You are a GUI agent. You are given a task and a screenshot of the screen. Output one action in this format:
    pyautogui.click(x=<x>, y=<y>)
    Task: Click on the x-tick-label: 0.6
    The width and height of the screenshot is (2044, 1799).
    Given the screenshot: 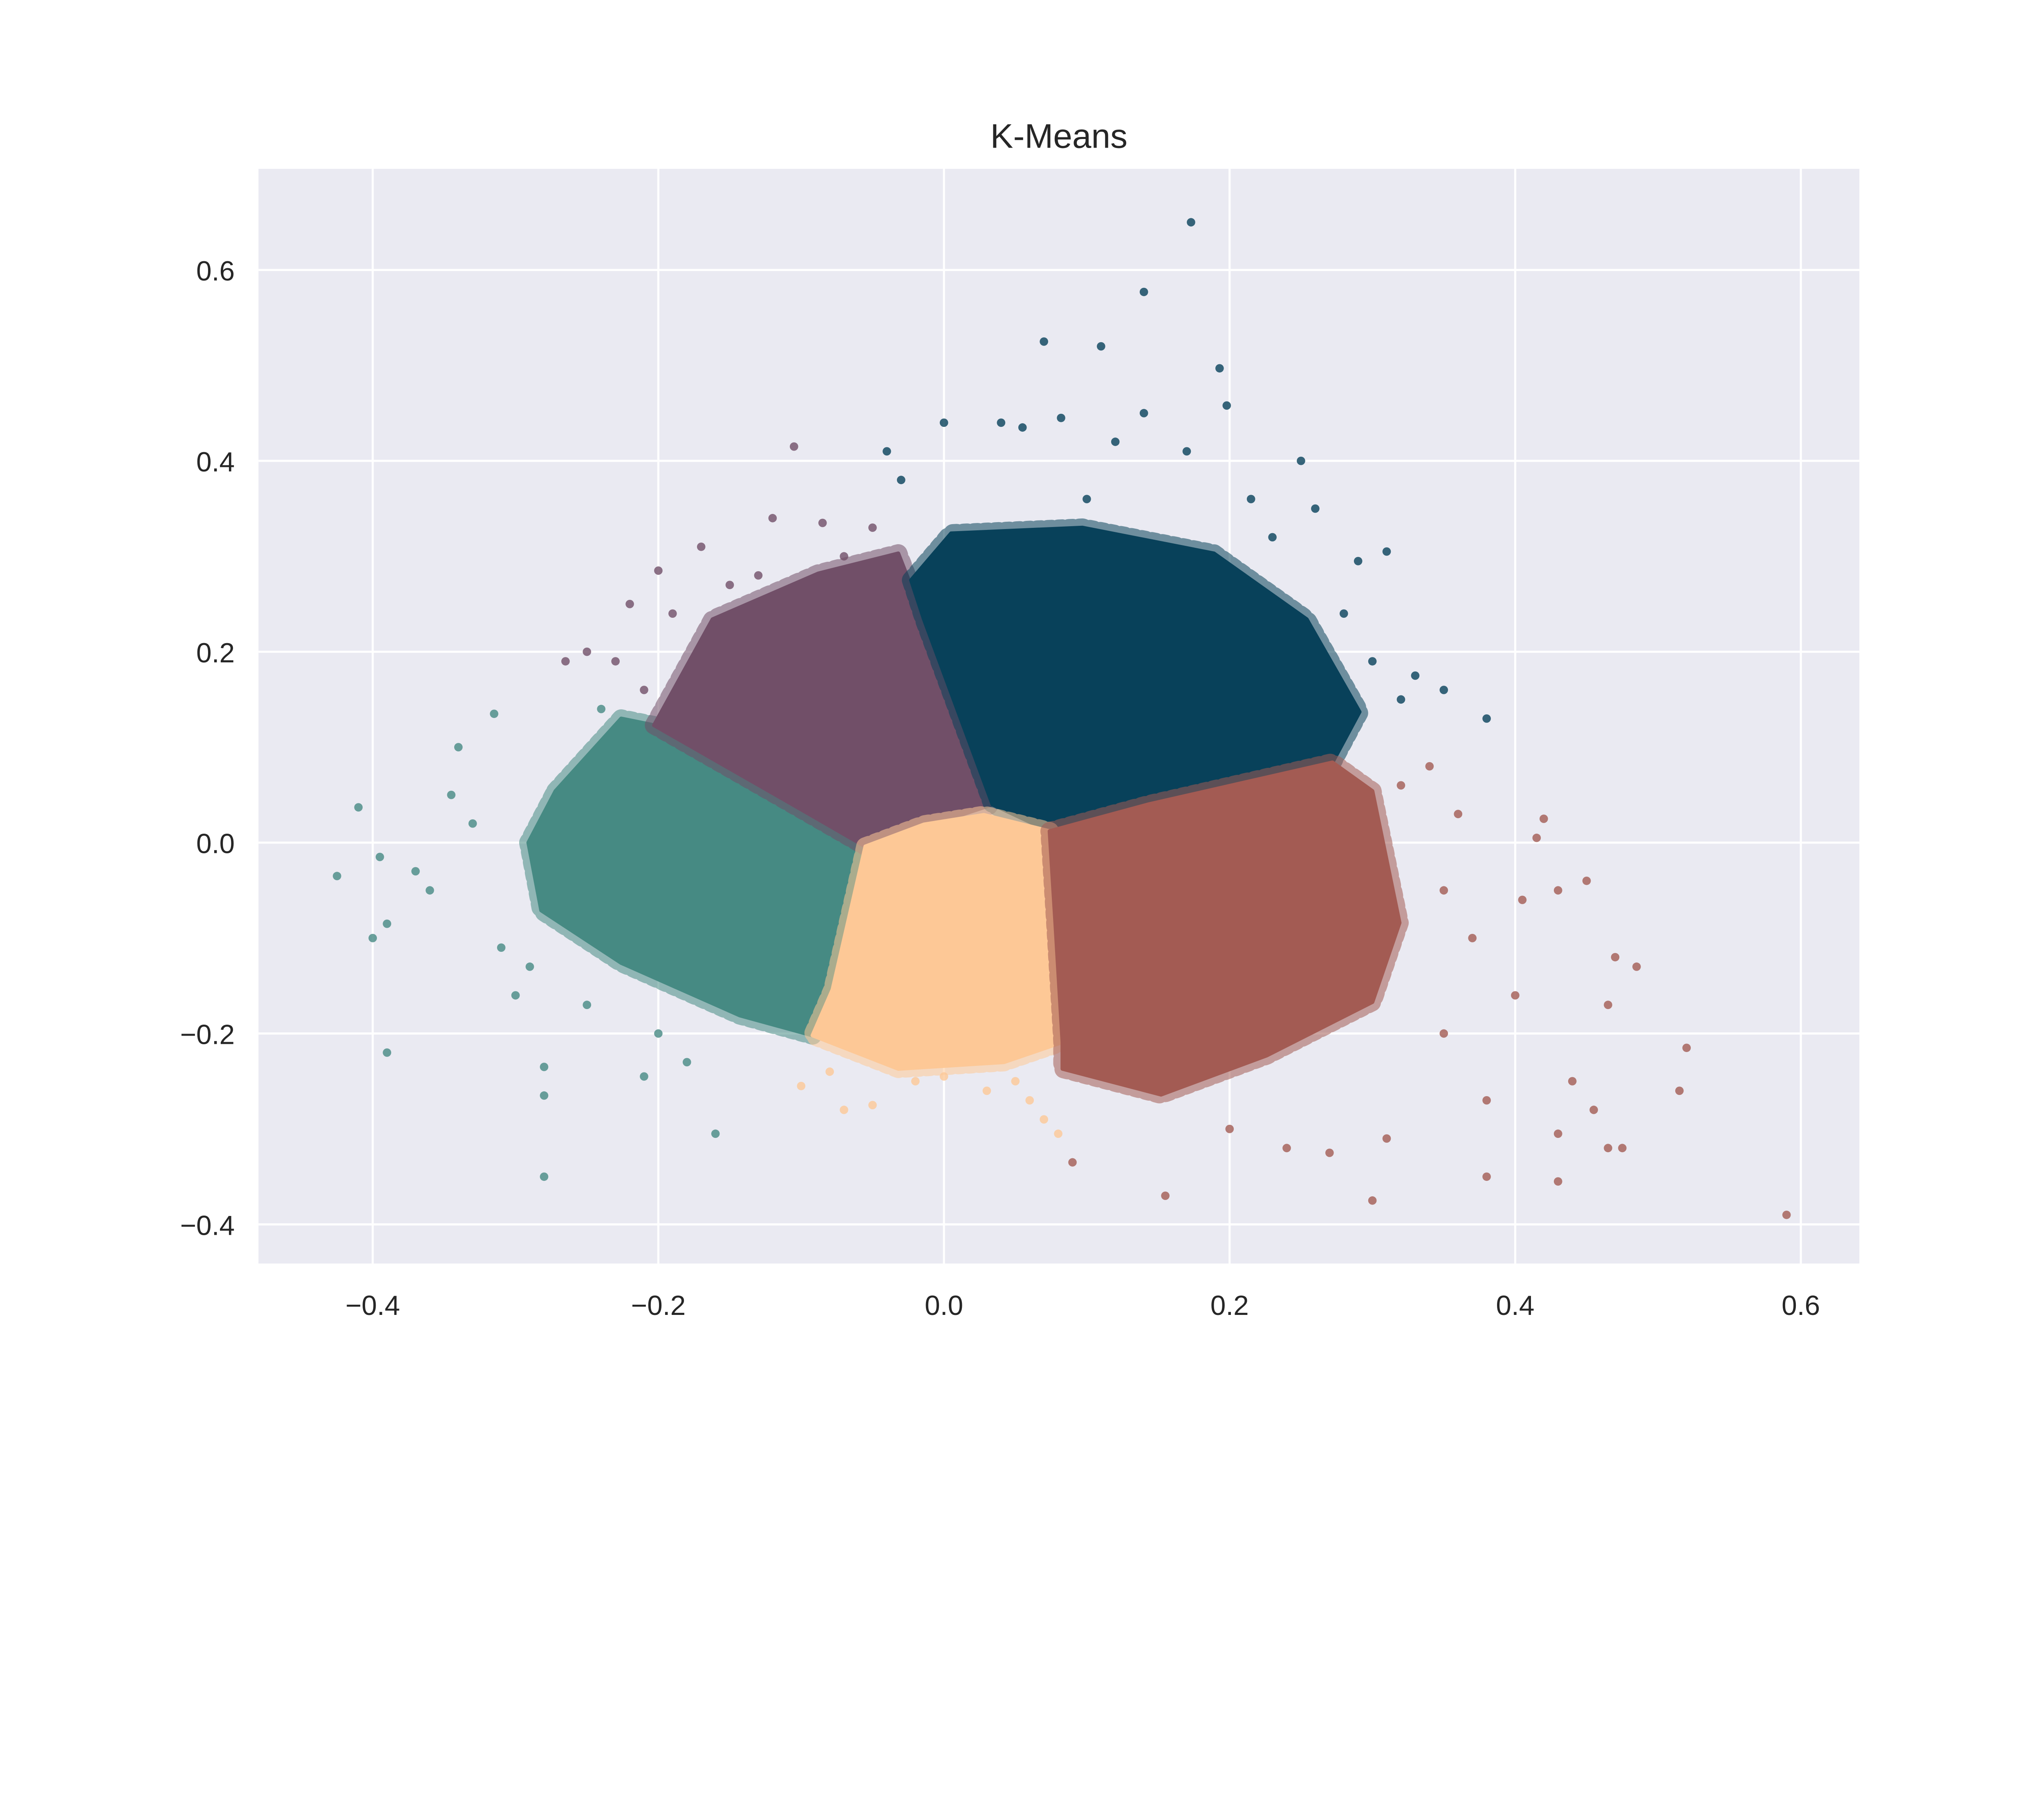 What is the action you would take?
    pyautogui.click(x=1801, y=1306)
    